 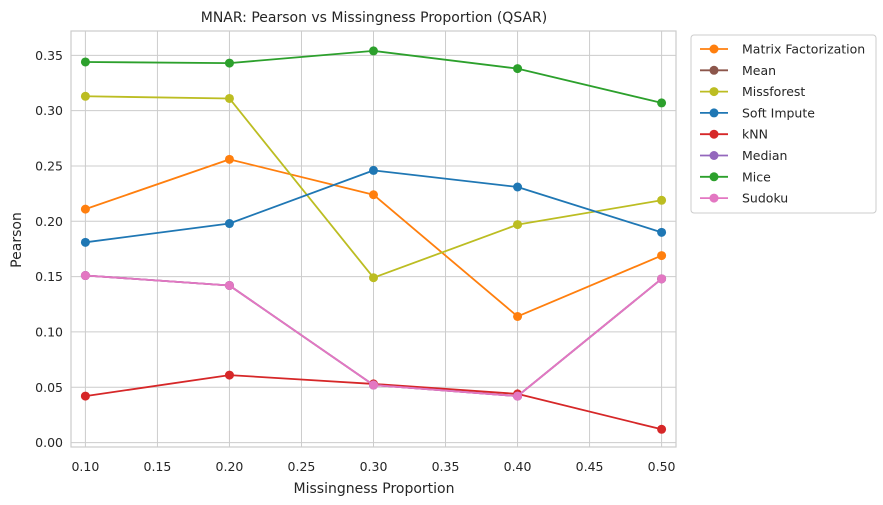 I want to click on legend-entry-missforest: Missforest, so click(x=752, y=91).